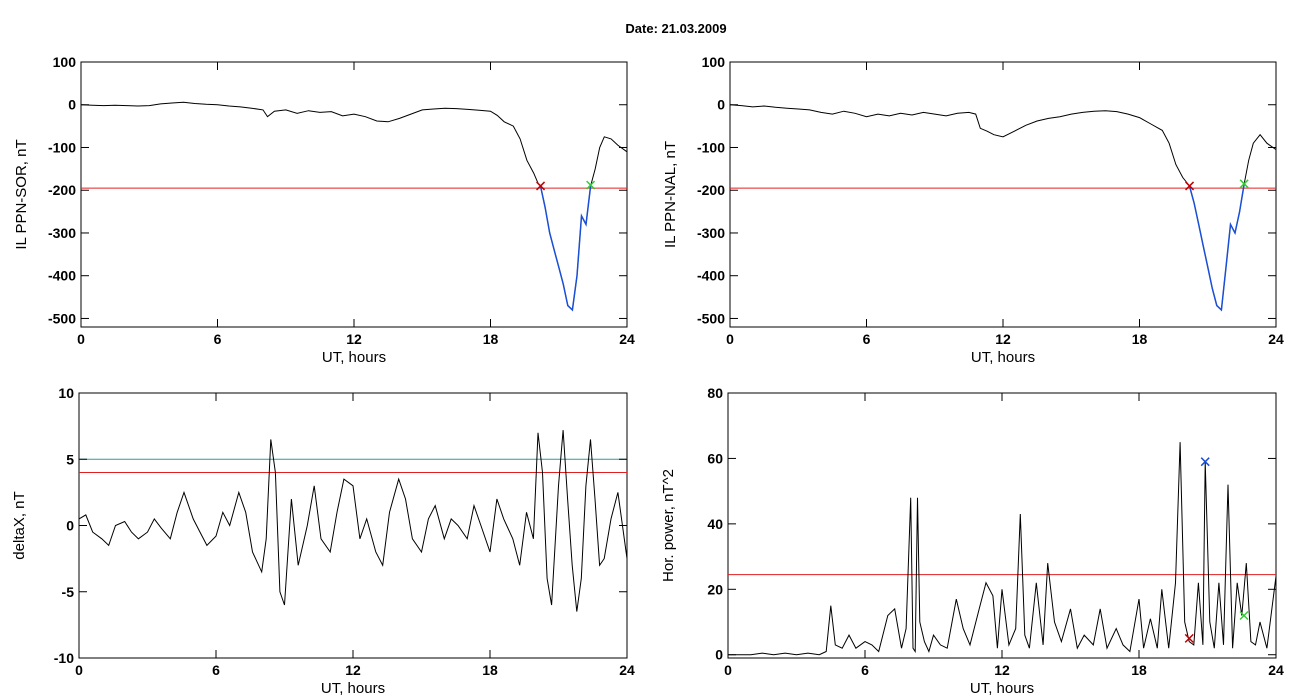  What do you see at coordinates (668, 525) in the screenshot?
I see `y-axis-label: Hor. power, nT^2` at bounding box center [668, 525].